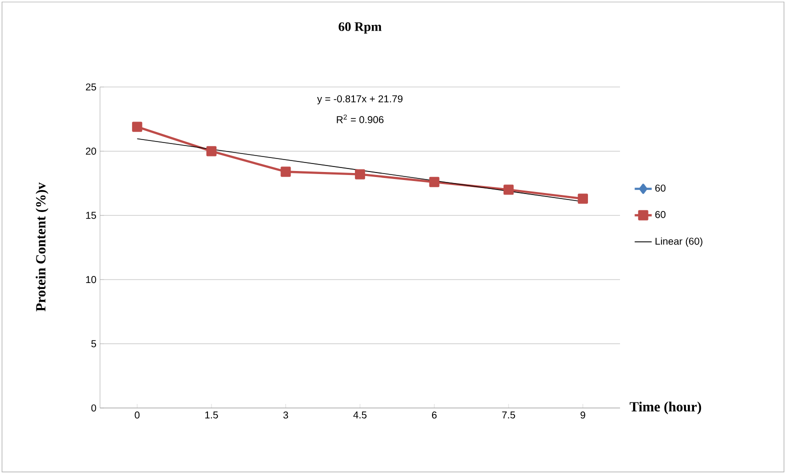  Describe the element at coordinates (360, 415) in the screenshot. I see `x-tick-label: 4.5` at that location.